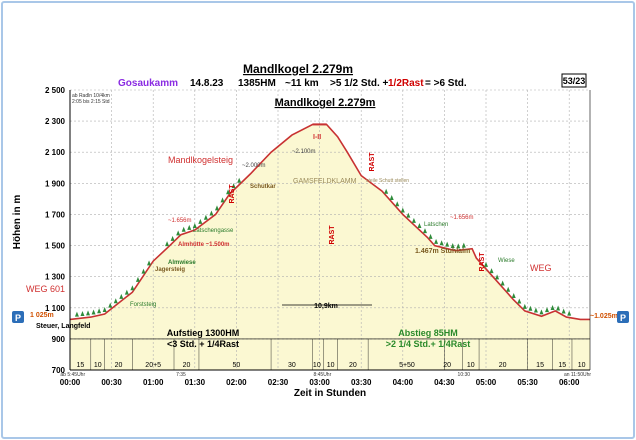  I want to click on x-tick-label: 02:30, so click(278, 382).